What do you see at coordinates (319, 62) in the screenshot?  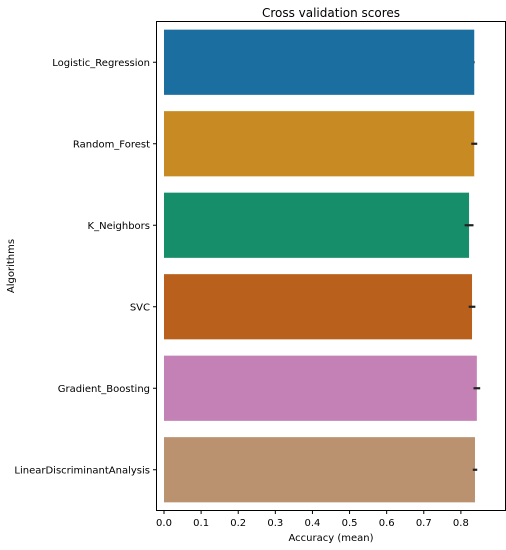 I see `bar-logistic-regression` at bounding box center [319, 62].